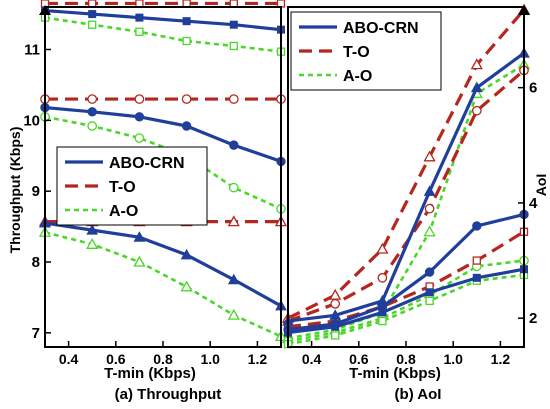  Describe the element at coordinates (168, 394) in the screenshot. I see `chart-a-caption: (a) Throughput` at that location.